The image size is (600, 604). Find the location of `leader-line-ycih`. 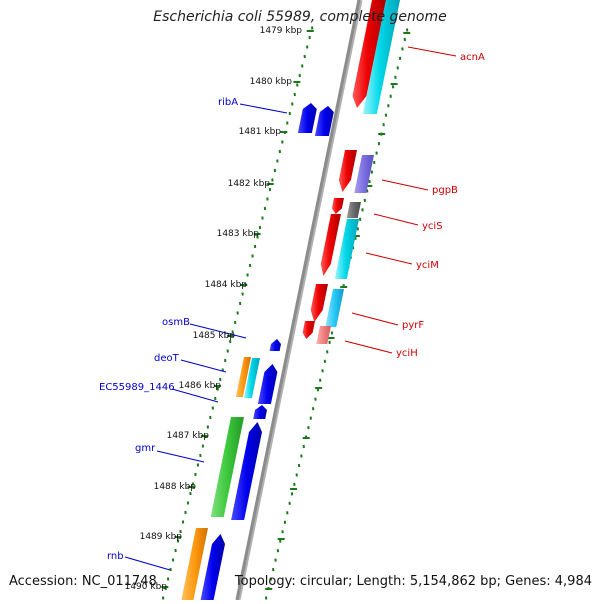

leader-line-ycih is located at coordinates (368, 347).